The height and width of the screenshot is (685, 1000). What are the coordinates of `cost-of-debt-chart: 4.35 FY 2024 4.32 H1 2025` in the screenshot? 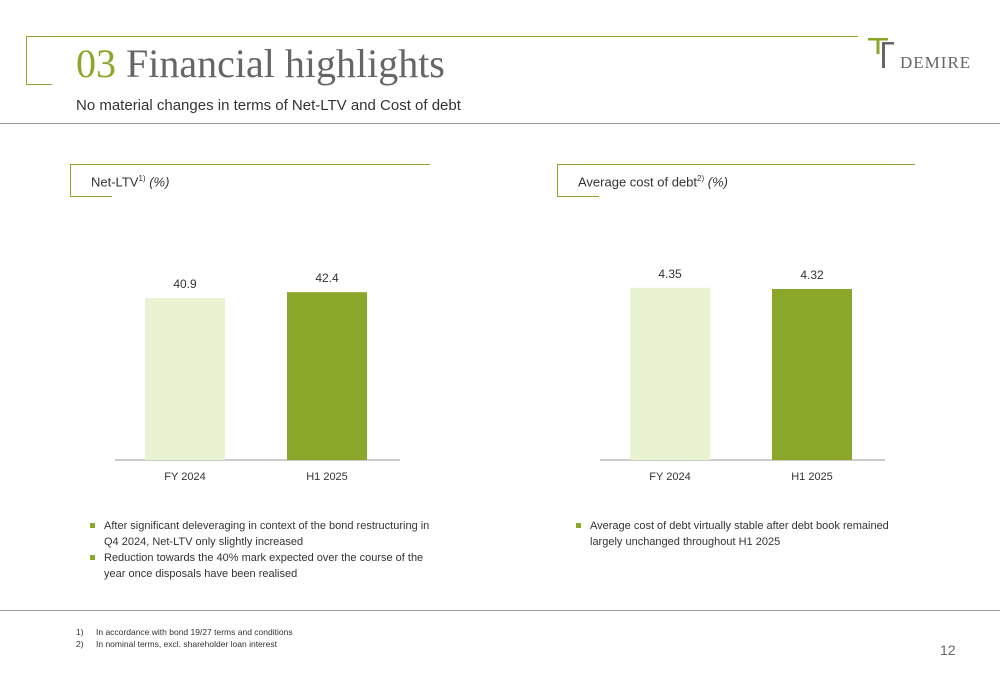 It's located at (742, 375).